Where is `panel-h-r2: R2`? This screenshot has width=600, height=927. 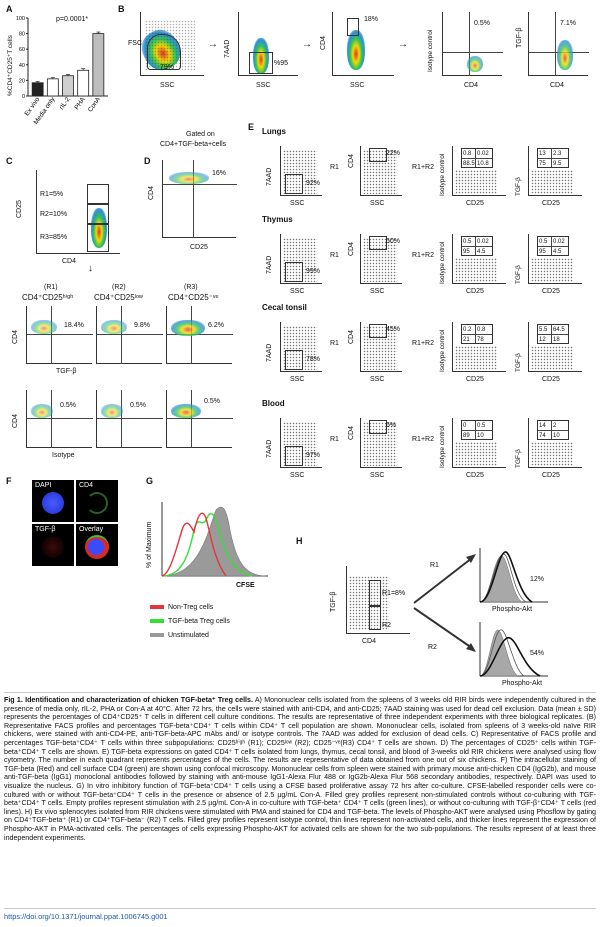 panel-h-r2: R2 is located at coordinates (386, 625).